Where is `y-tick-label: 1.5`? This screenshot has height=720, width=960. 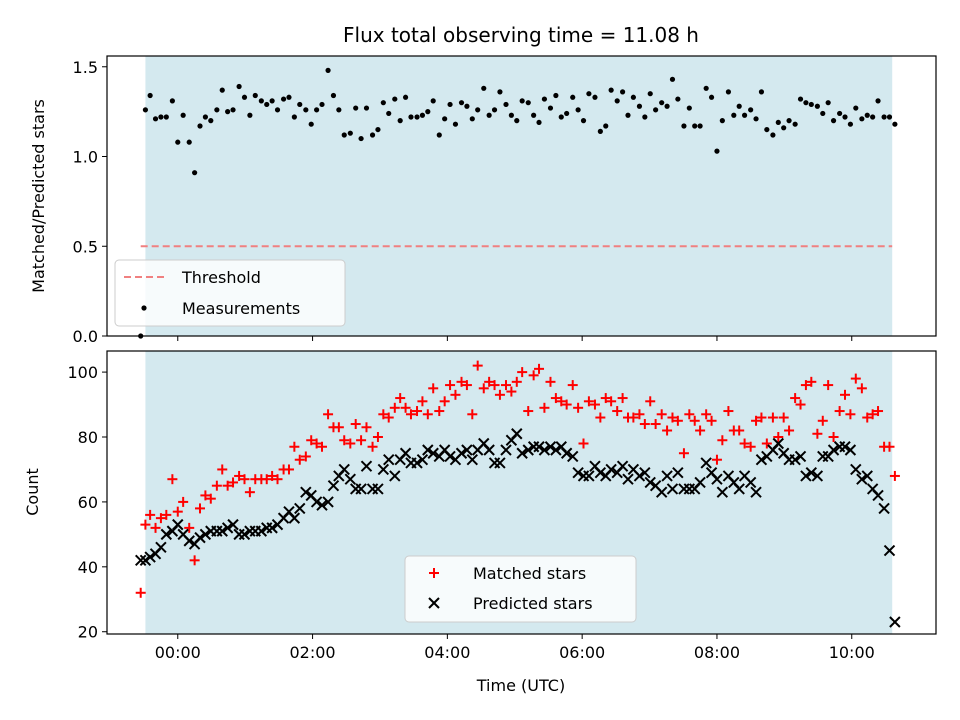 y-tick-label: 1.5 is located at coordinates (85, 67).